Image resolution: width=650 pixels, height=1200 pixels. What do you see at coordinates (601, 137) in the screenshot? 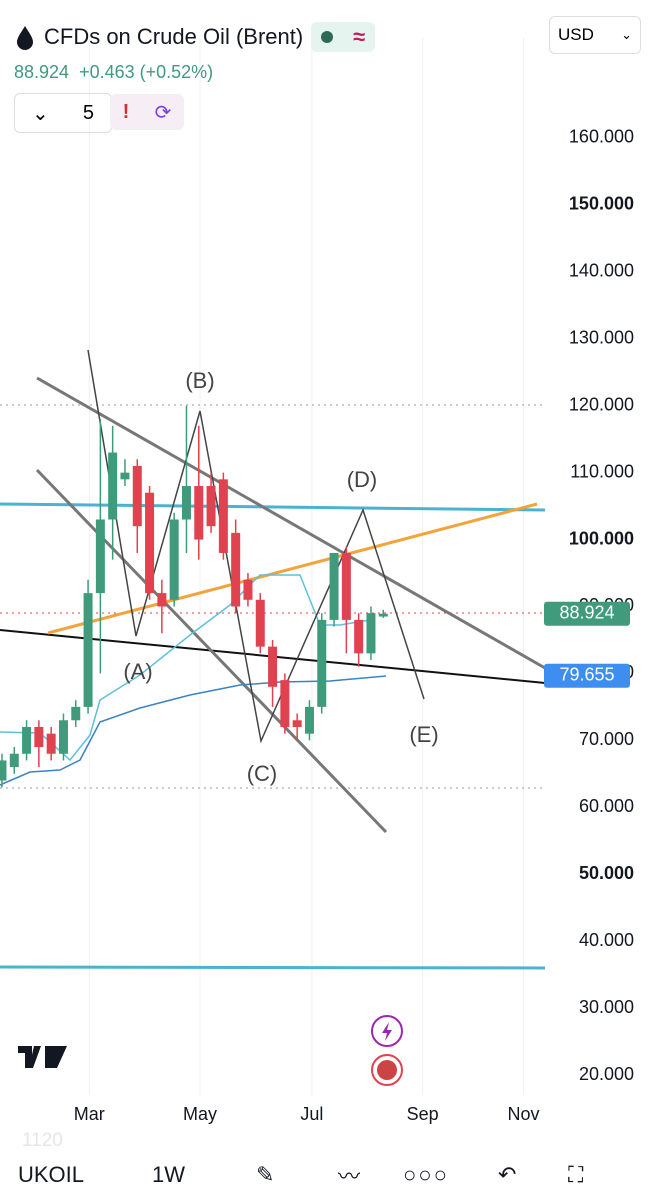
I see `y-tick-label: 160.000` at bounding box center [601, 137].